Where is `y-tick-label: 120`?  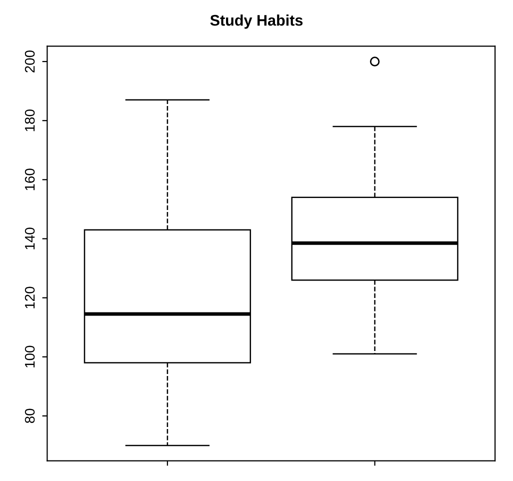
y-tick-label: 120 is located at coordinates (29, 297).